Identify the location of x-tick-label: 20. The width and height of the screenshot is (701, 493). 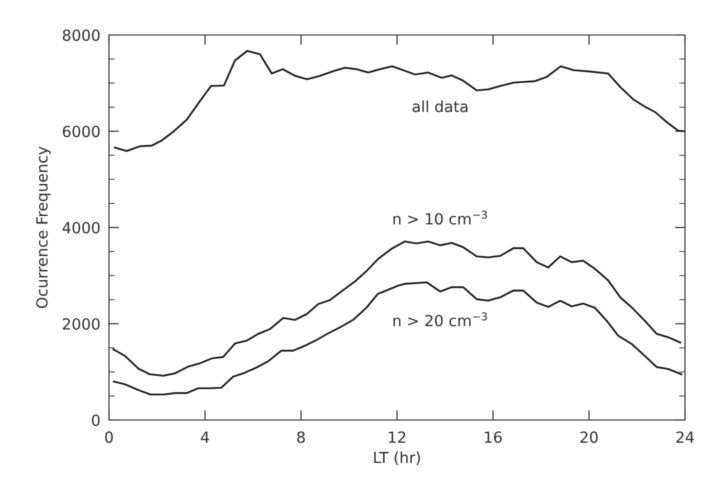
(589, 437).